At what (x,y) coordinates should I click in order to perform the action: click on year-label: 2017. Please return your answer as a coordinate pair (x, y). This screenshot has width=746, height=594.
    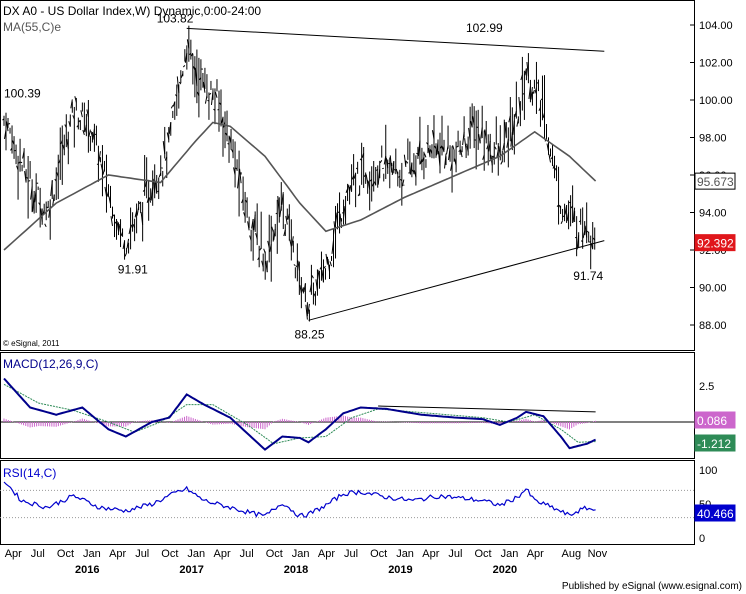
    Looking at the image, I should click on (191, 570).